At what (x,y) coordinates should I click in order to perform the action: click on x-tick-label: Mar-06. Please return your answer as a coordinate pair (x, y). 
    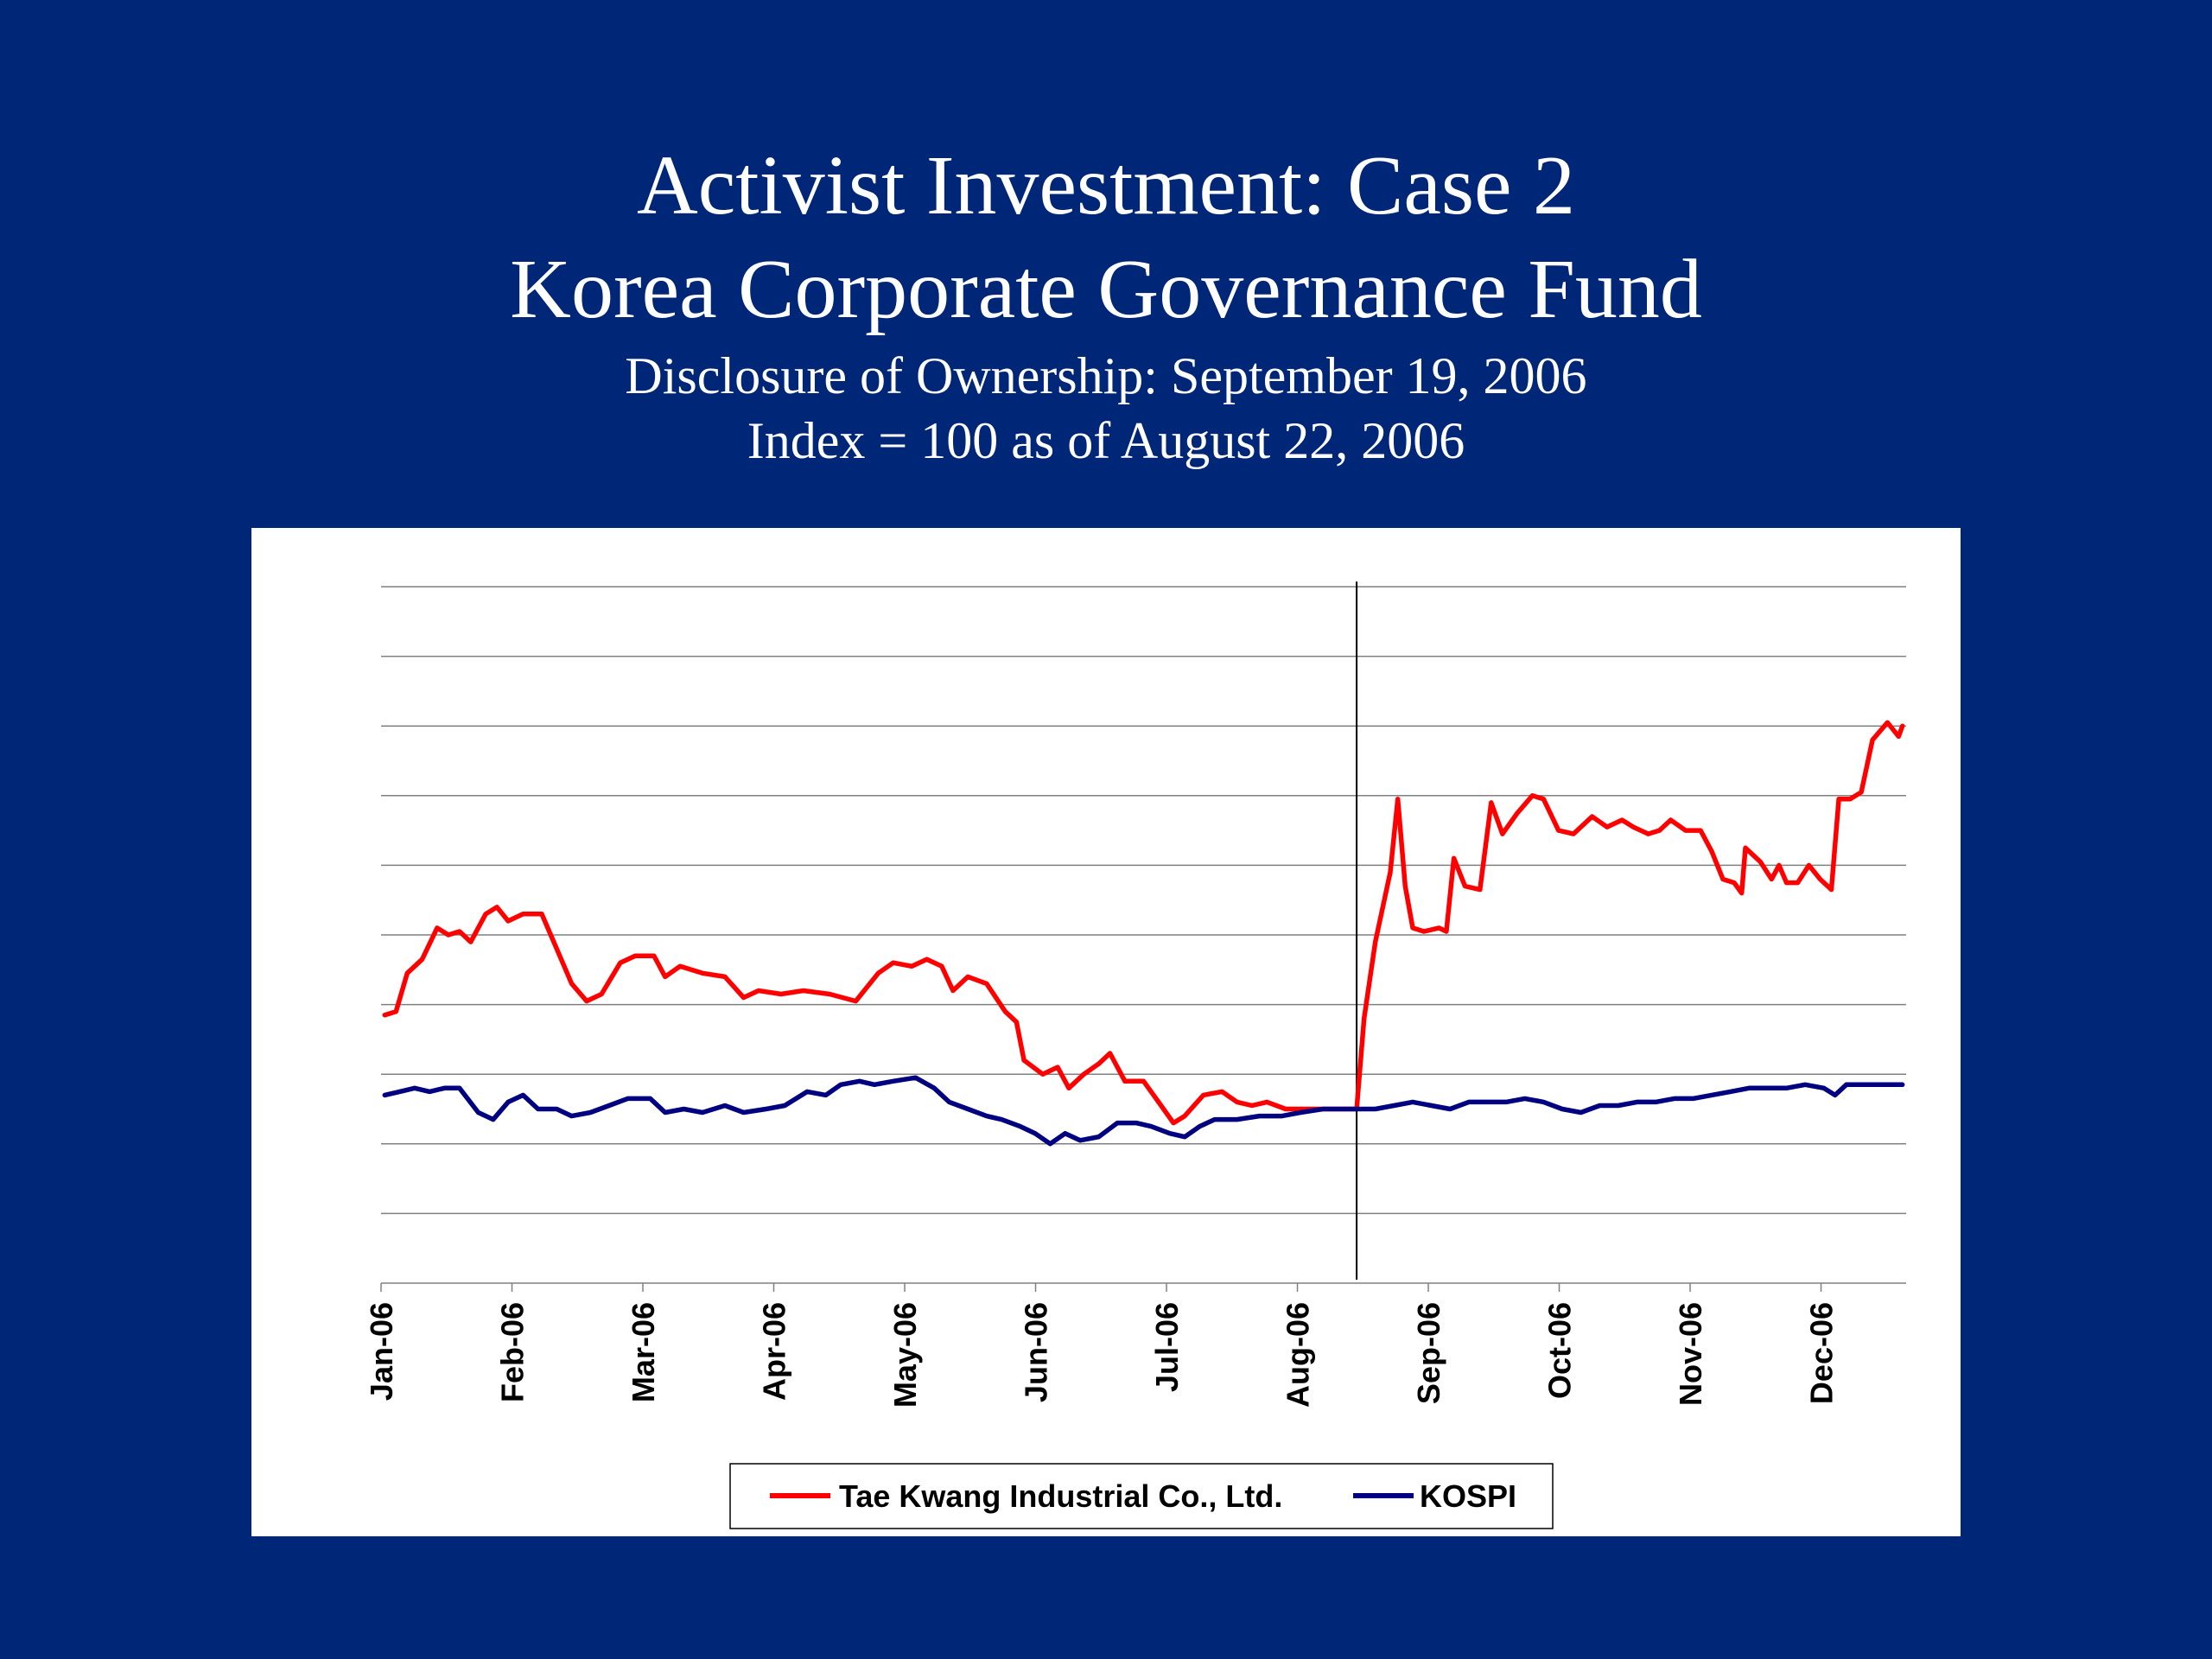
    Looking at the image, I should click on (643, 1352).